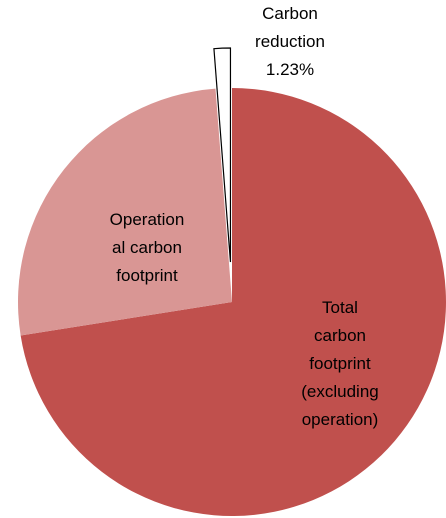  I want to click on value-label: 1.23%, so click(290, 69).